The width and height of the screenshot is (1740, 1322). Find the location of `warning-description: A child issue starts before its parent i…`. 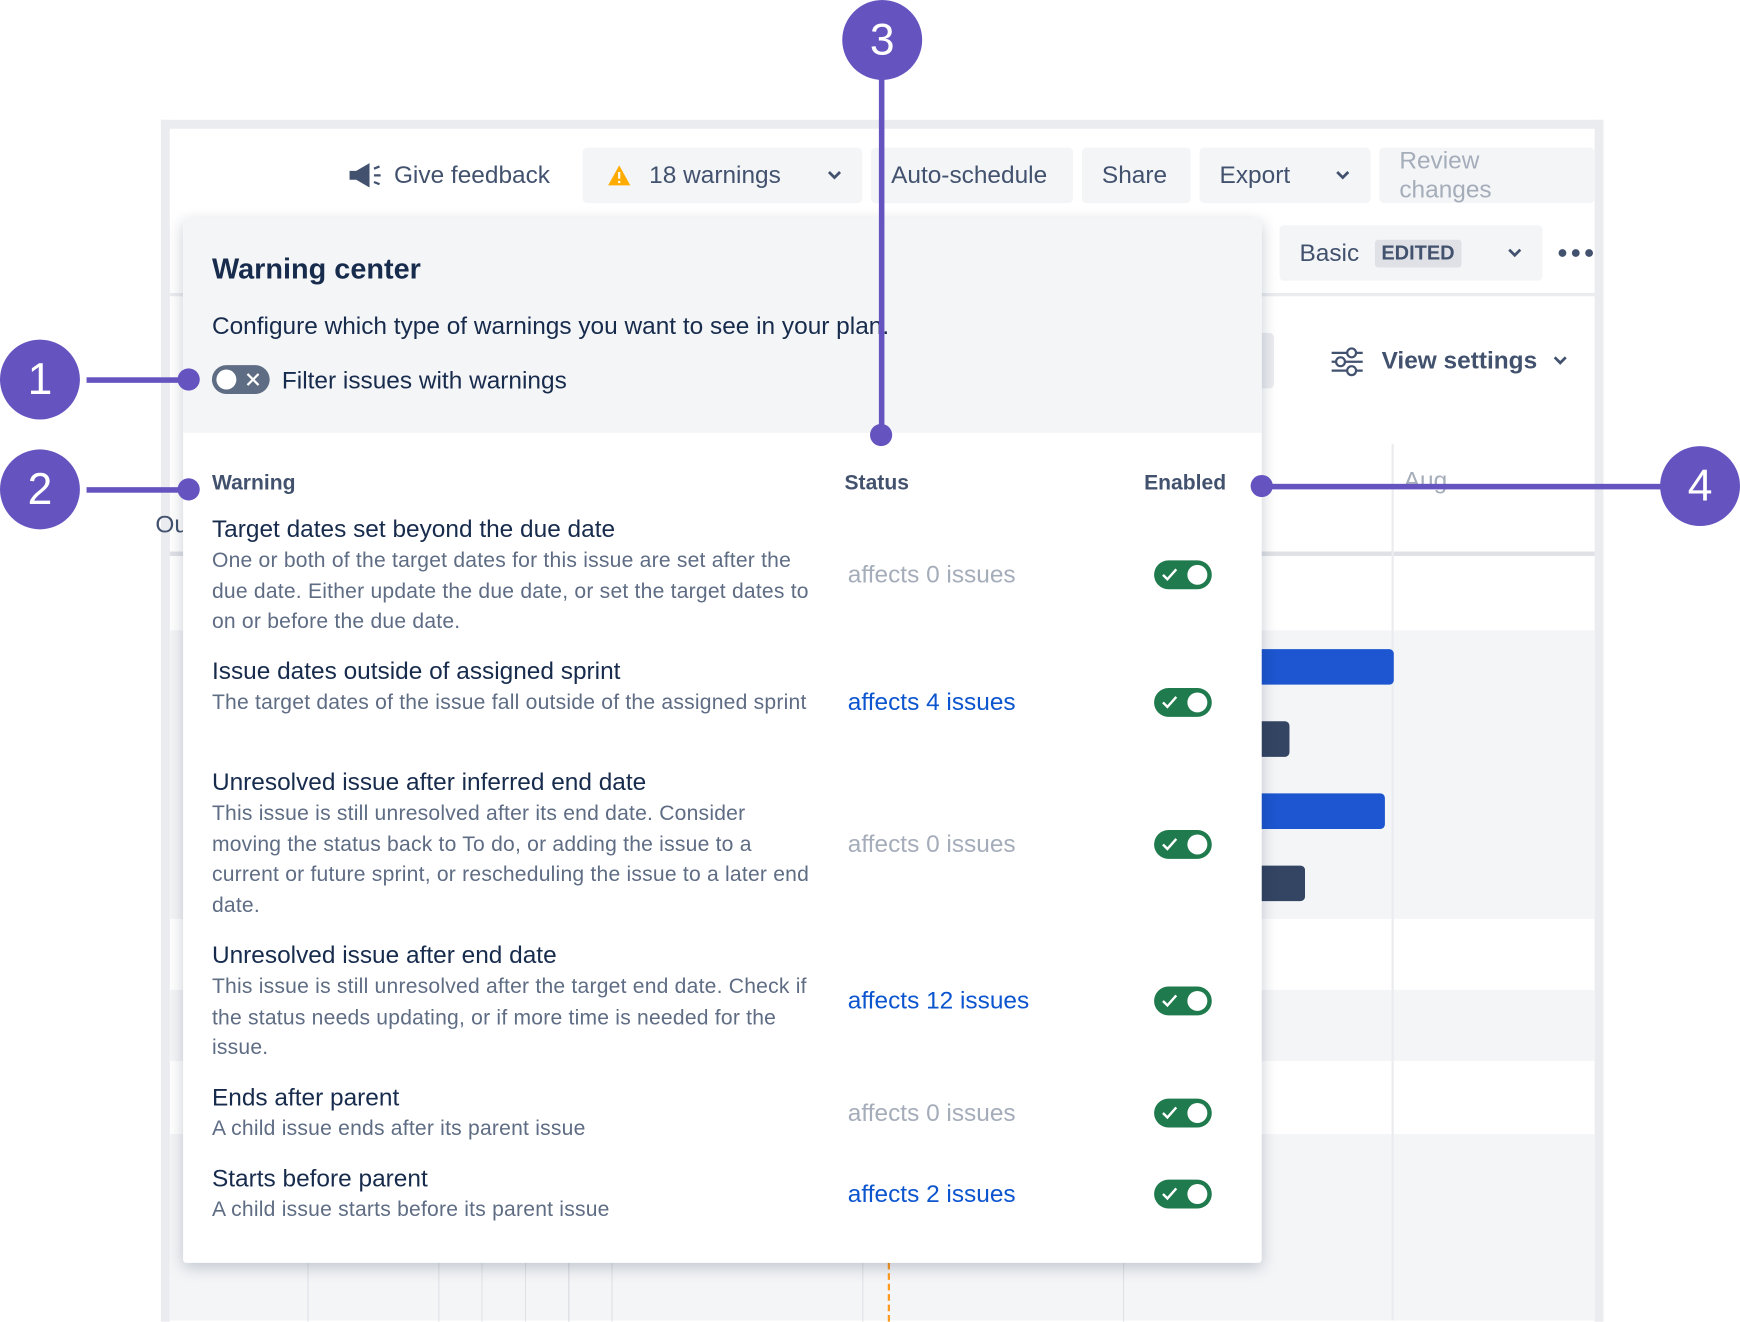

warning-description: A child issue starts before its parent i… is located at coordinates (410, 1210).